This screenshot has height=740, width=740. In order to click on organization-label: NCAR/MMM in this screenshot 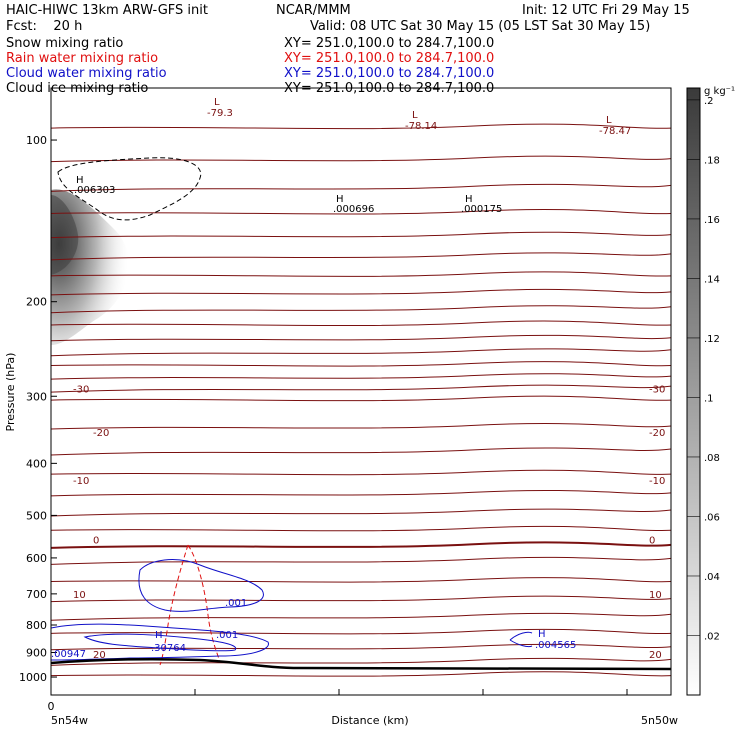, I will do `click(313, 10)`.